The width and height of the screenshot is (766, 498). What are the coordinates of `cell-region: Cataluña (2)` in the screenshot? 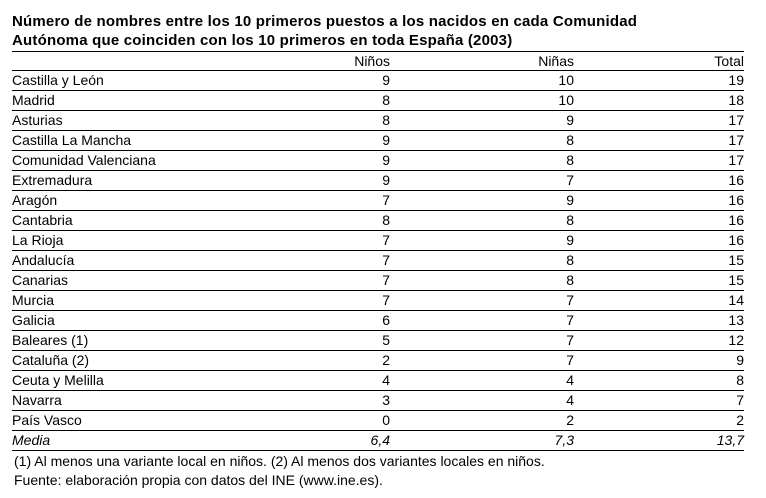 It's located at (141, 360).